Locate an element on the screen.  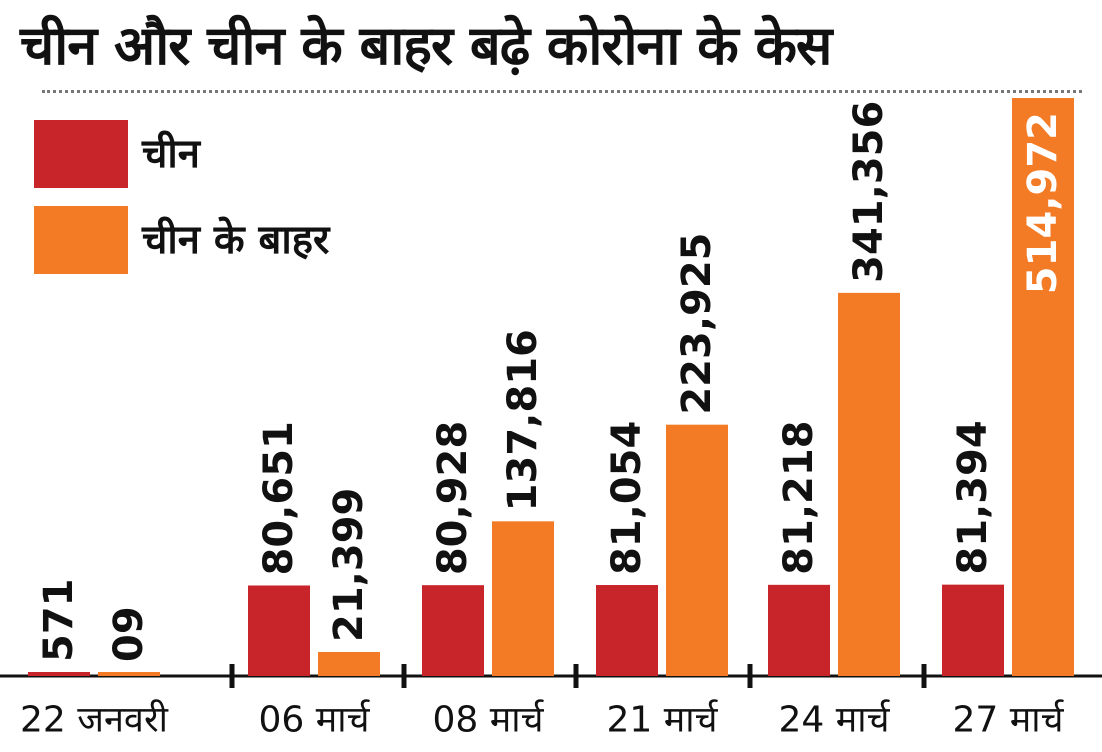
x-tick-label-6: 27 मार्च is located at coordinates (1009, 720).